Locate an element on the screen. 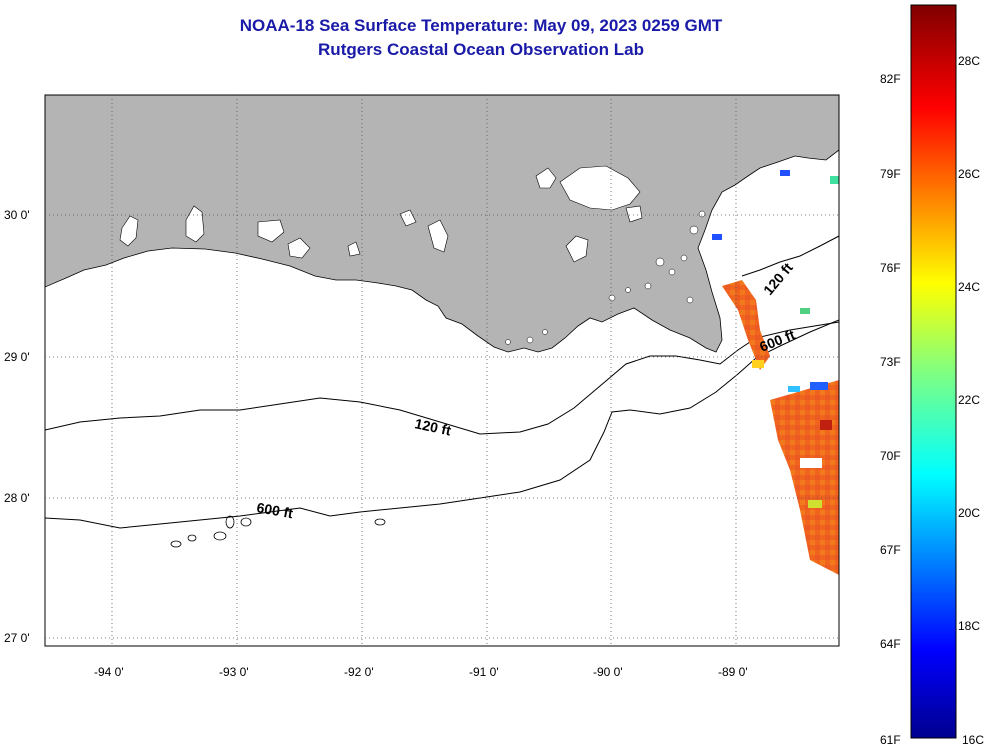 The width and height of the screenshot is (992, 754). lon-label: -90 0' is located at coordinates (608, 672).